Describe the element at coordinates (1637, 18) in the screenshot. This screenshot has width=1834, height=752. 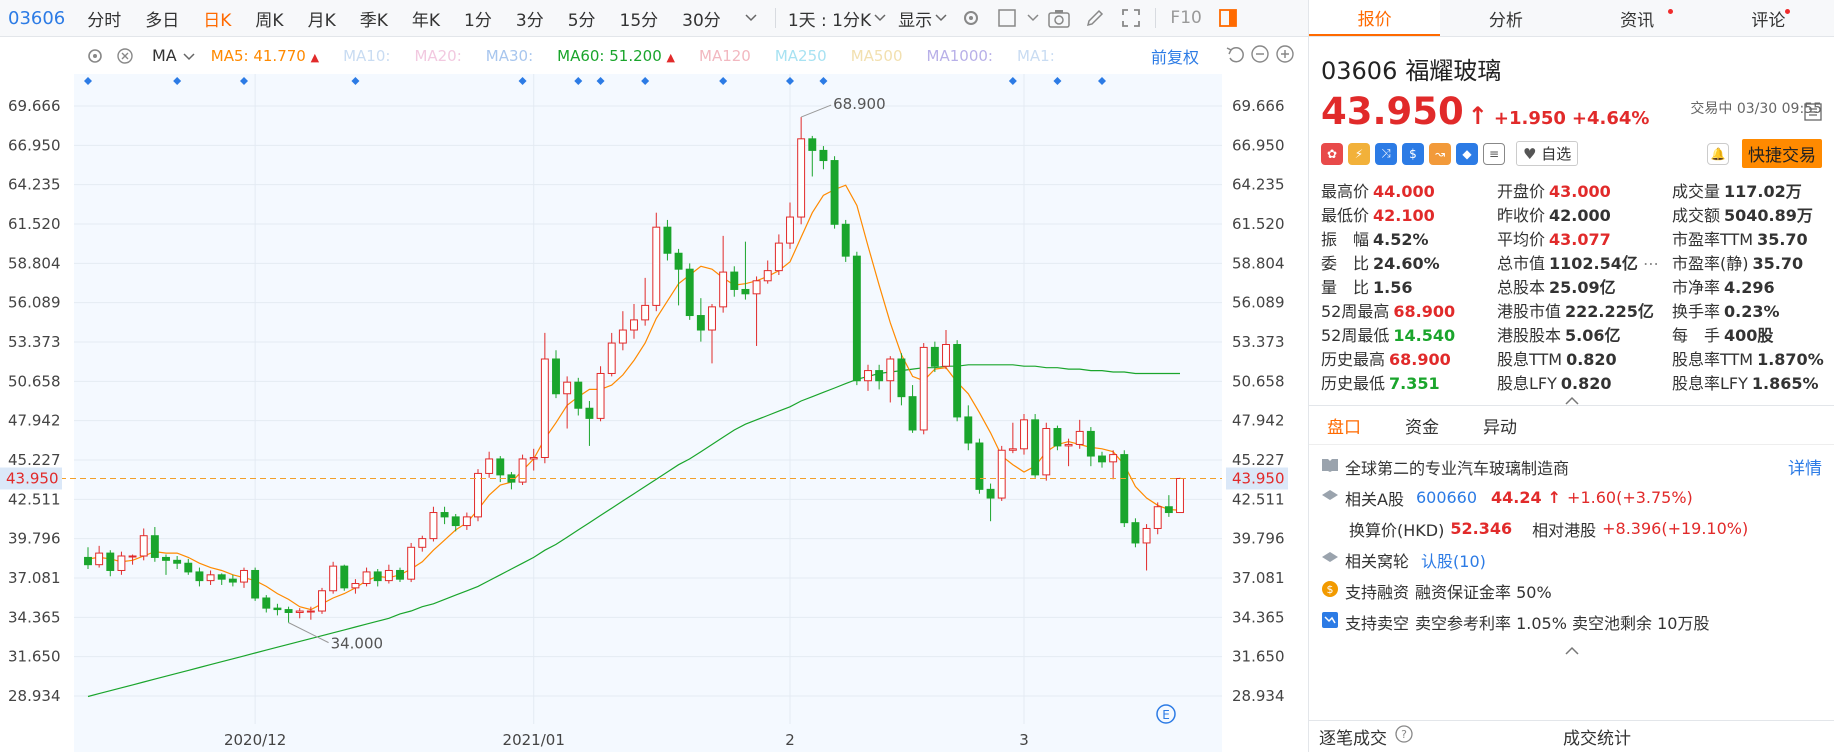
I see `panel-tab: 资讯` at that location.